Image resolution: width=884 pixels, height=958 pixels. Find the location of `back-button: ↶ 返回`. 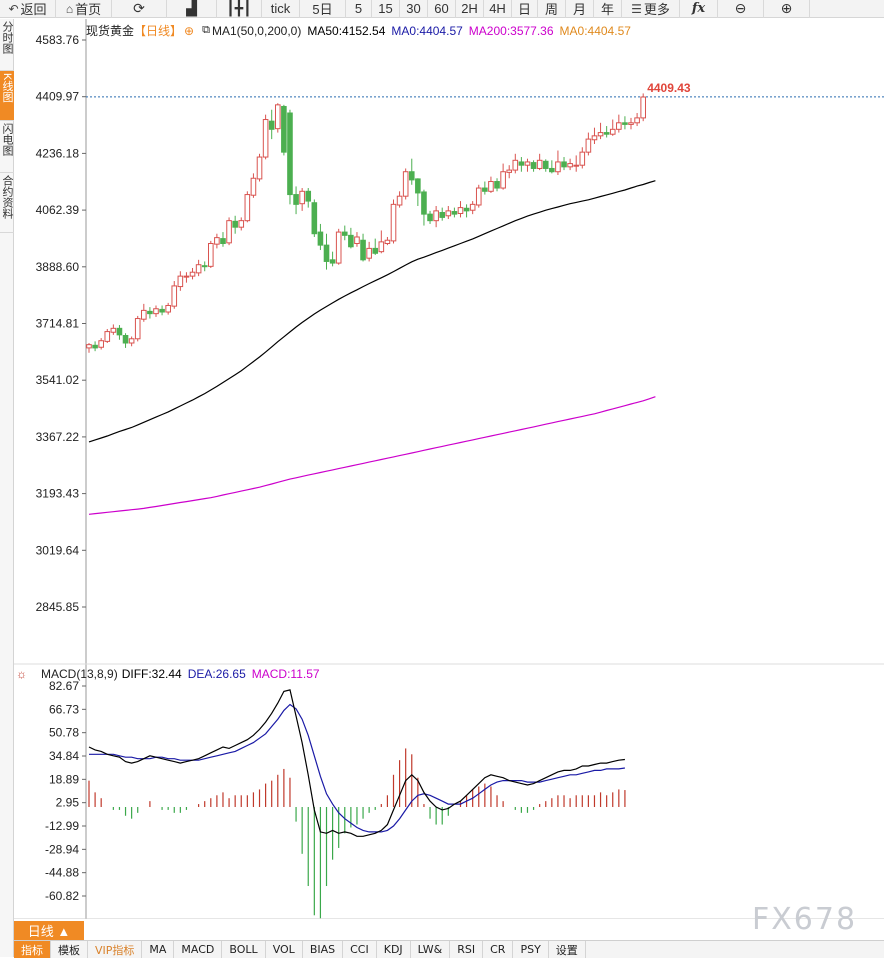

back-button: ↶ 返回 is located at coordinates (28, 9).